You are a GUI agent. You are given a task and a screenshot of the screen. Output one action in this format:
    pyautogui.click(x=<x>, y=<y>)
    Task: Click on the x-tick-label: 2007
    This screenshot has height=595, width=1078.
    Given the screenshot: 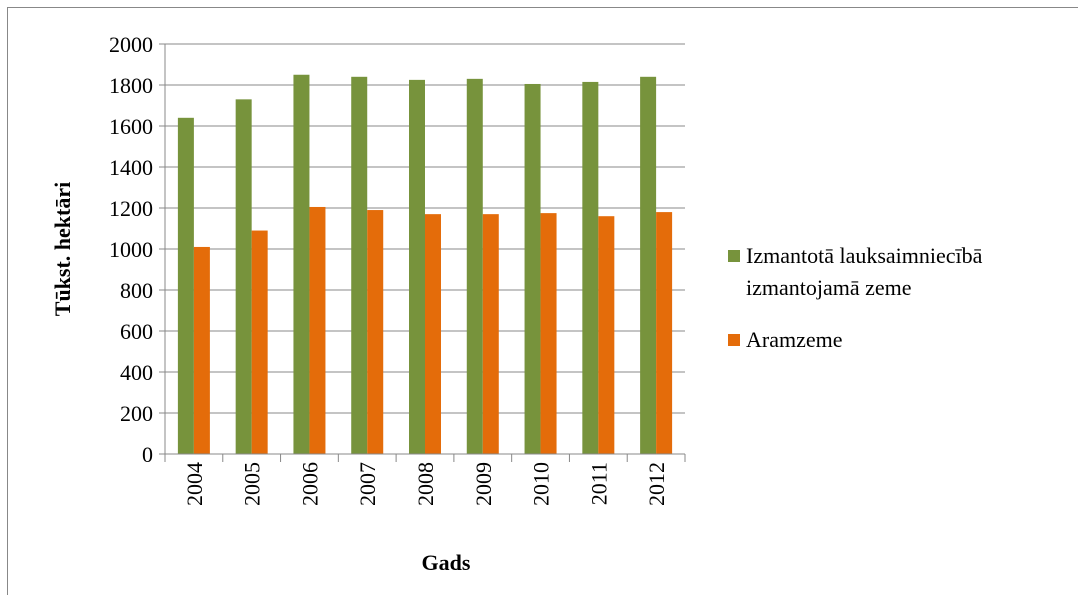 What is the action you would take?
    pyautogui.click(x=367, y=484)
    